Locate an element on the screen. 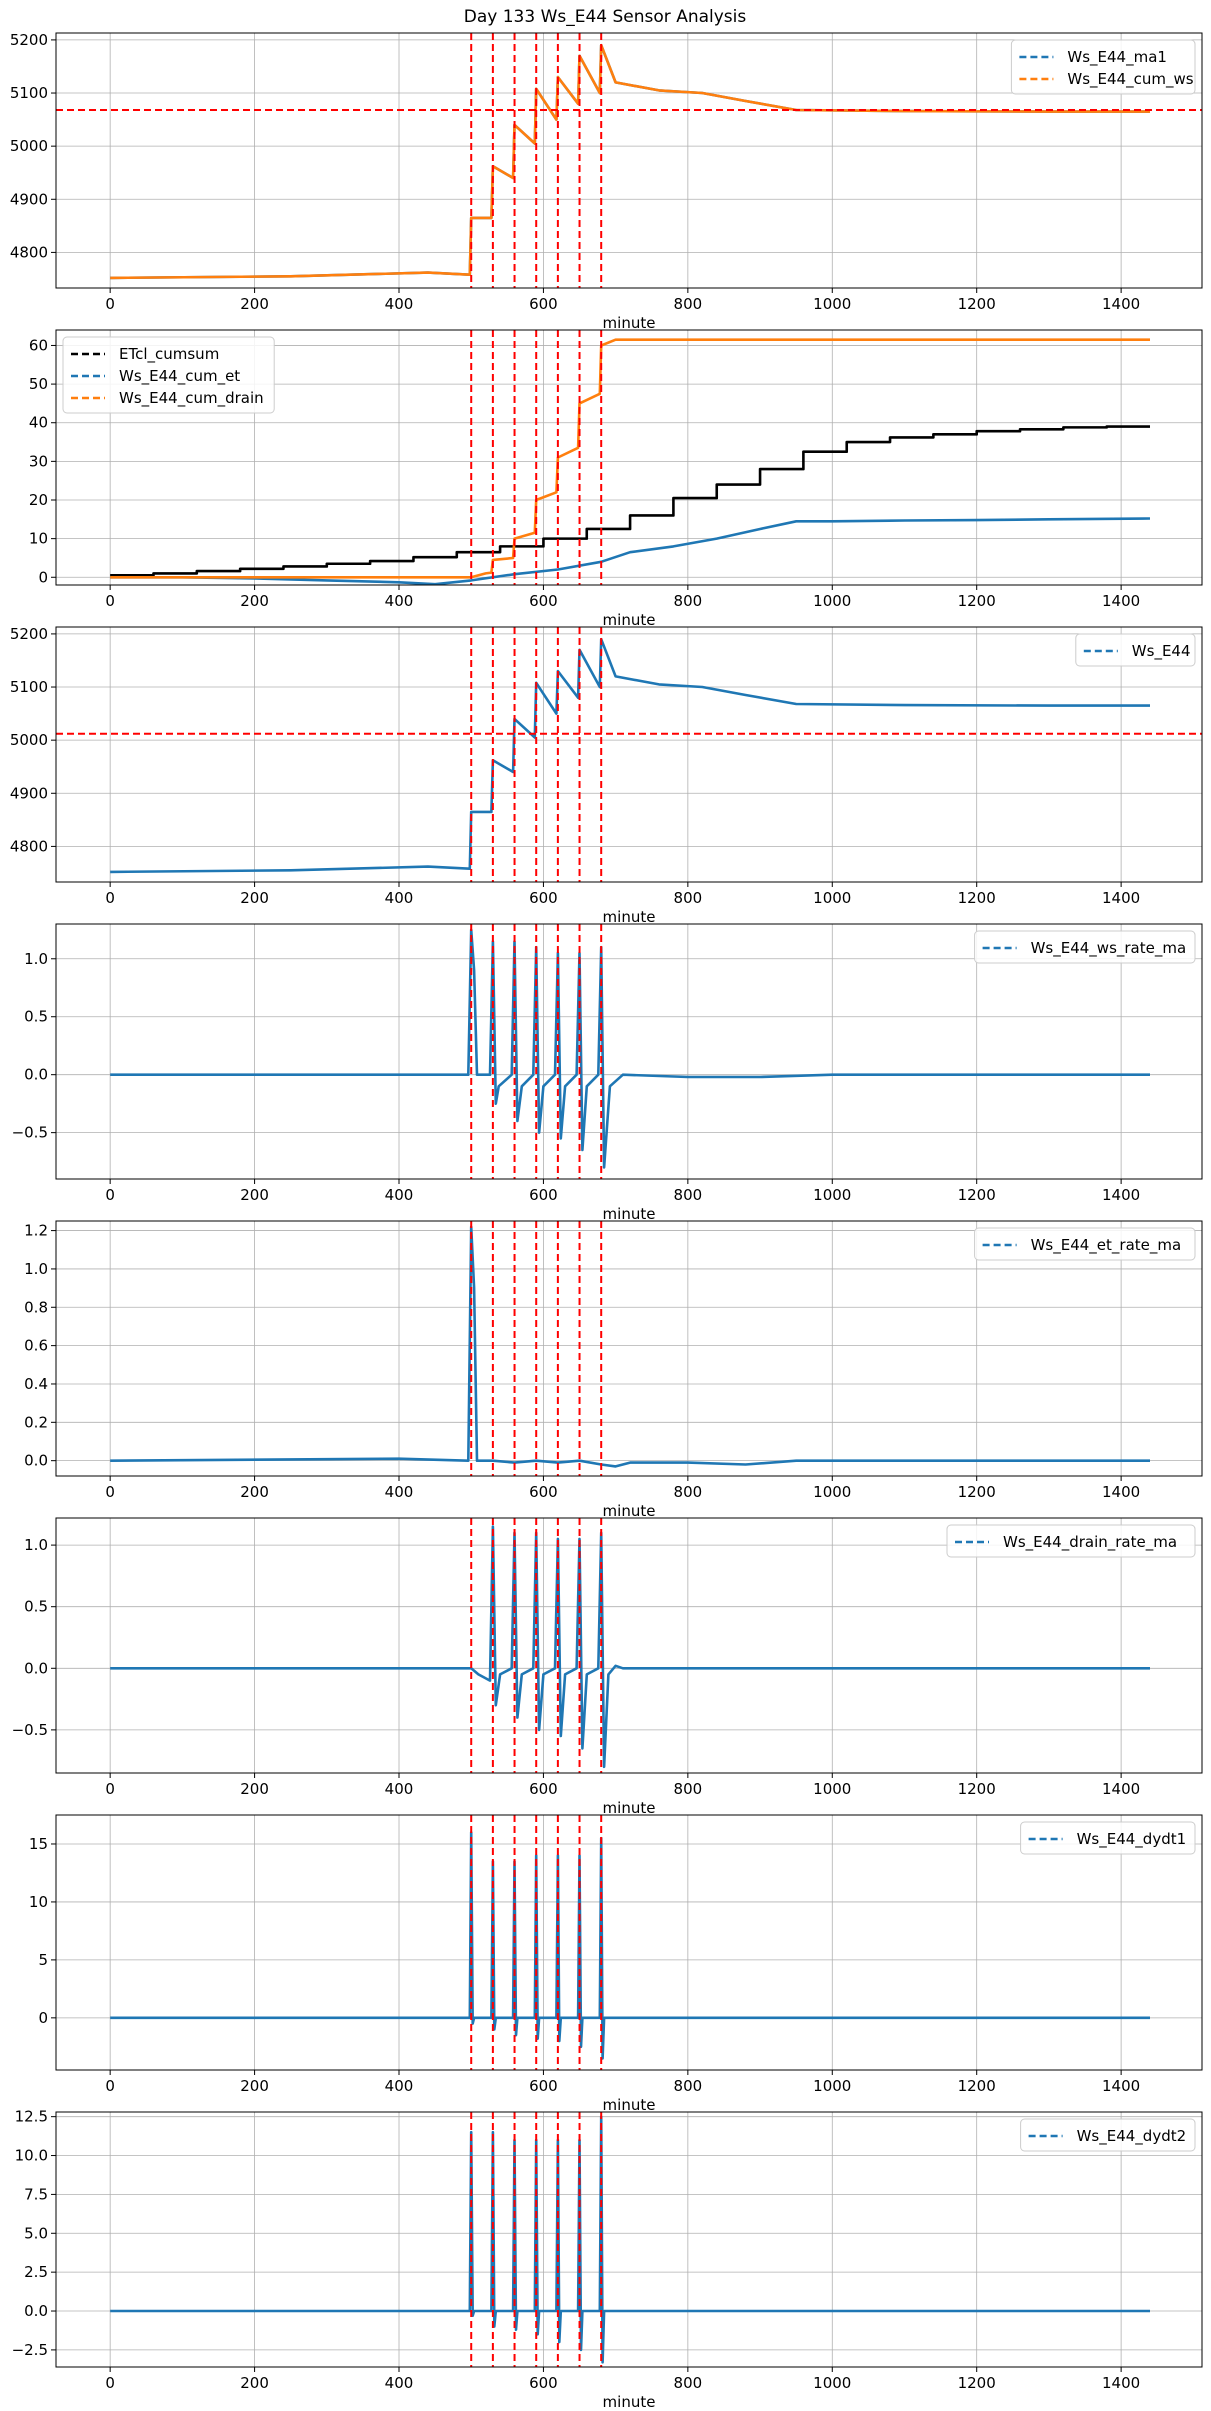 The width and height of the screenshot is (1211, 2411). y-tick-label: −0.5 is located at coordinates (30, 1730).